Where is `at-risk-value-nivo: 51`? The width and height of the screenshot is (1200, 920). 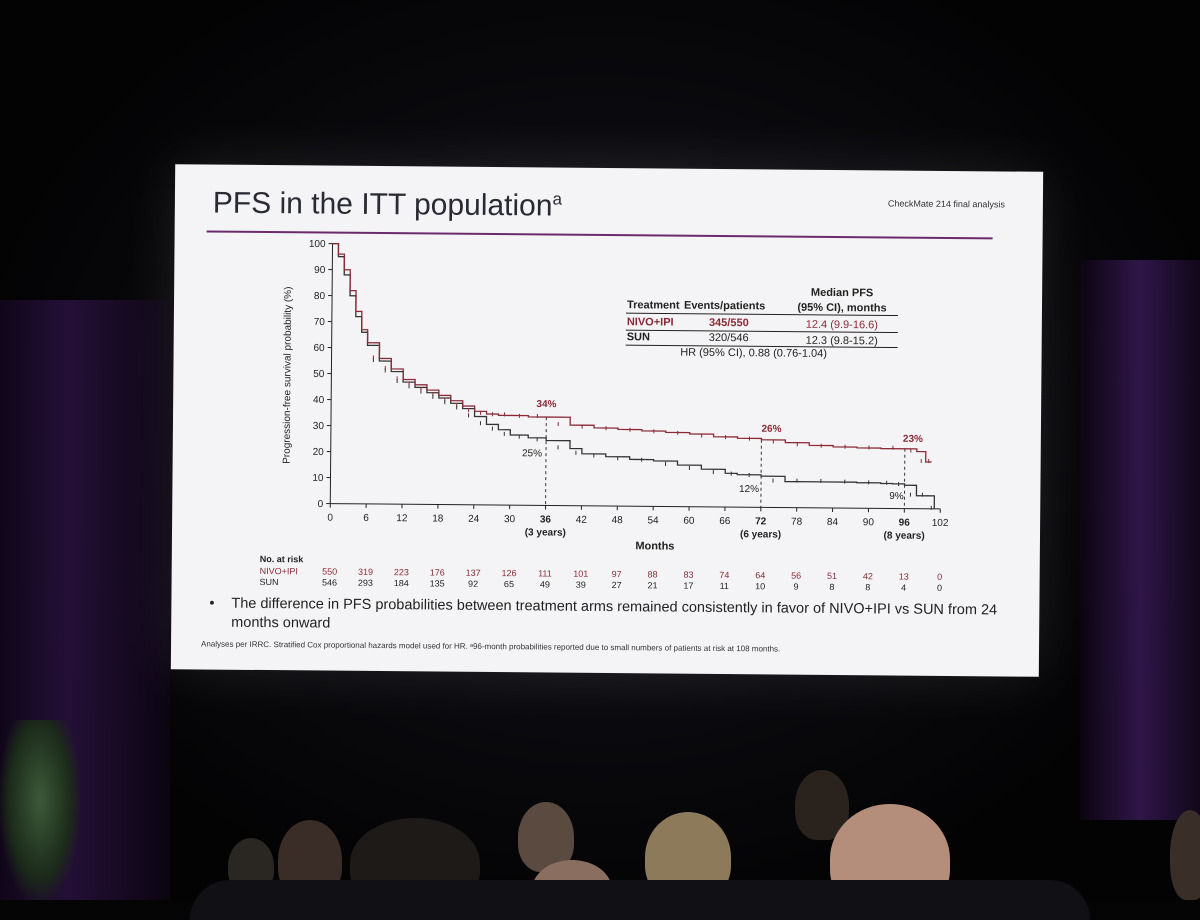
at-risk-value-nivo: 51 is located at coordinates (832, 576).